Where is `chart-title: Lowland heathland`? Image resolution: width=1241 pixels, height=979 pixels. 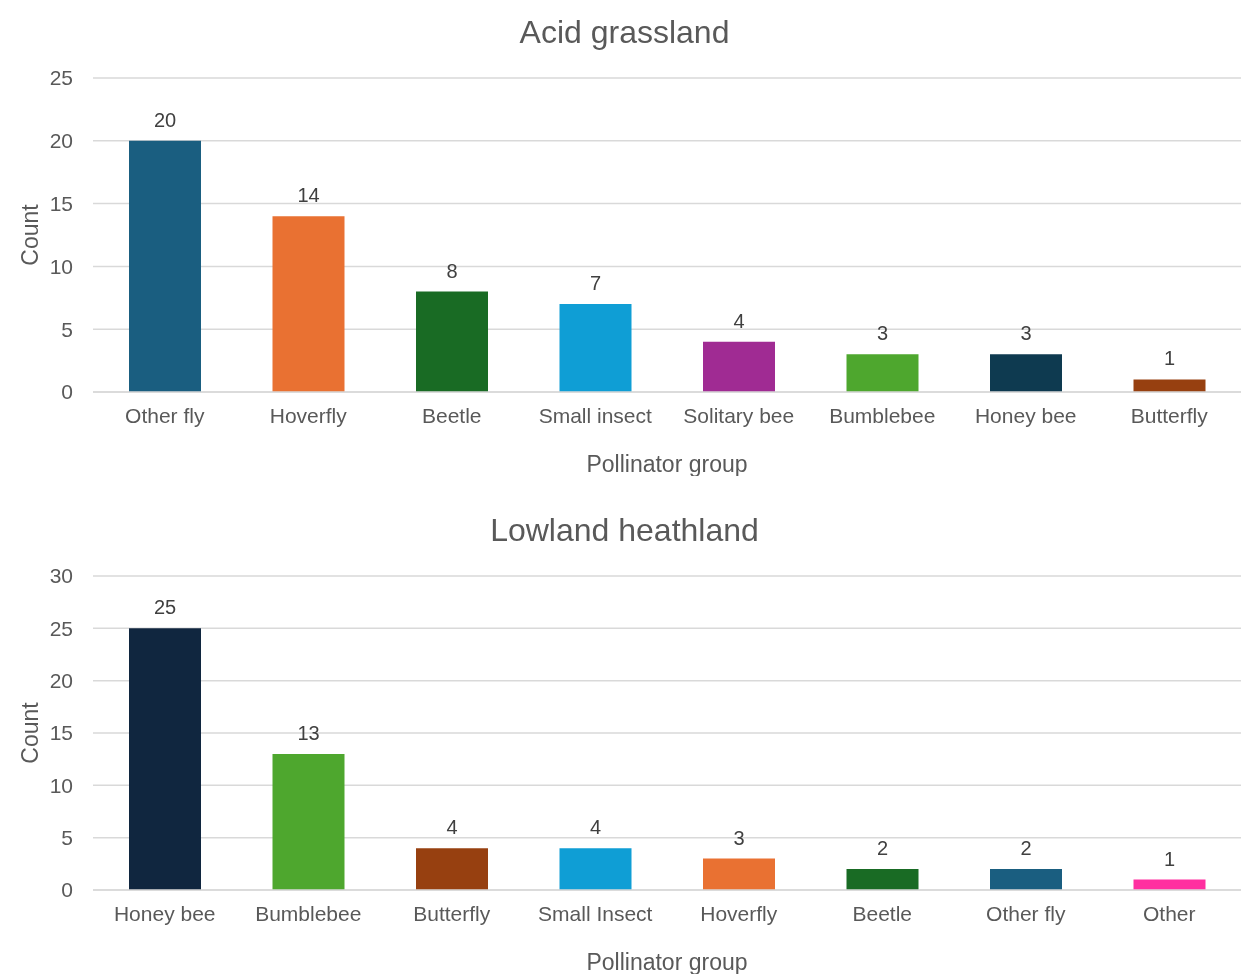 chart-title: Lowland heathland is located at coordinates (624, 530).